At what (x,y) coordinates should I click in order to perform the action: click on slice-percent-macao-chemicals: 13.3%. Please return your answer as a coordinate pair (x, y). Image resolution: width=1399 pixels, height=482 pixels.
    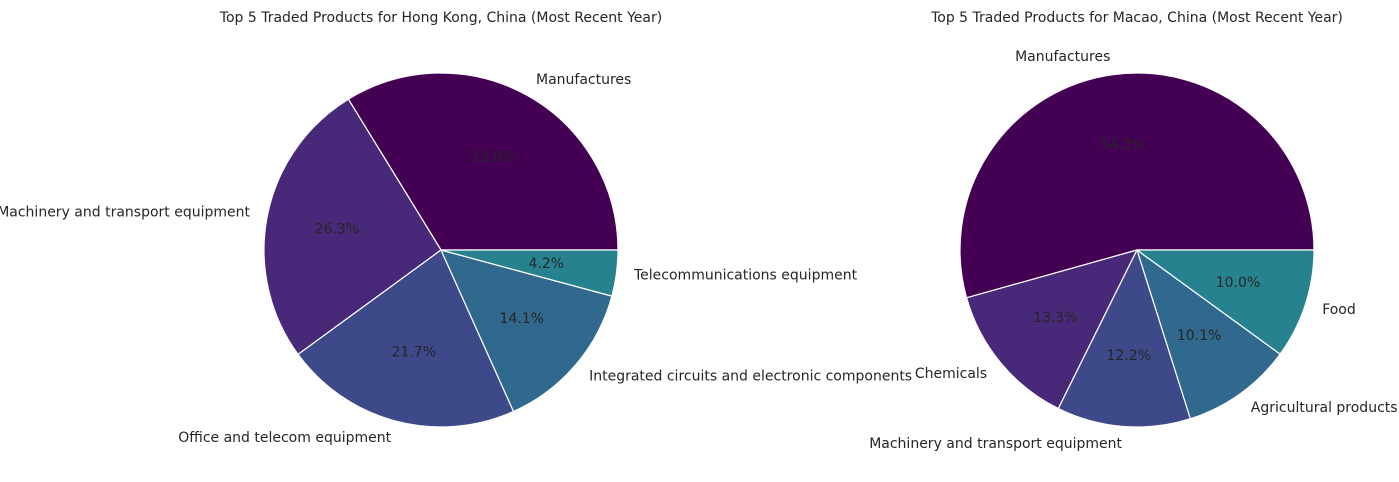
    Looking at the image, I should click on (1055, 318).